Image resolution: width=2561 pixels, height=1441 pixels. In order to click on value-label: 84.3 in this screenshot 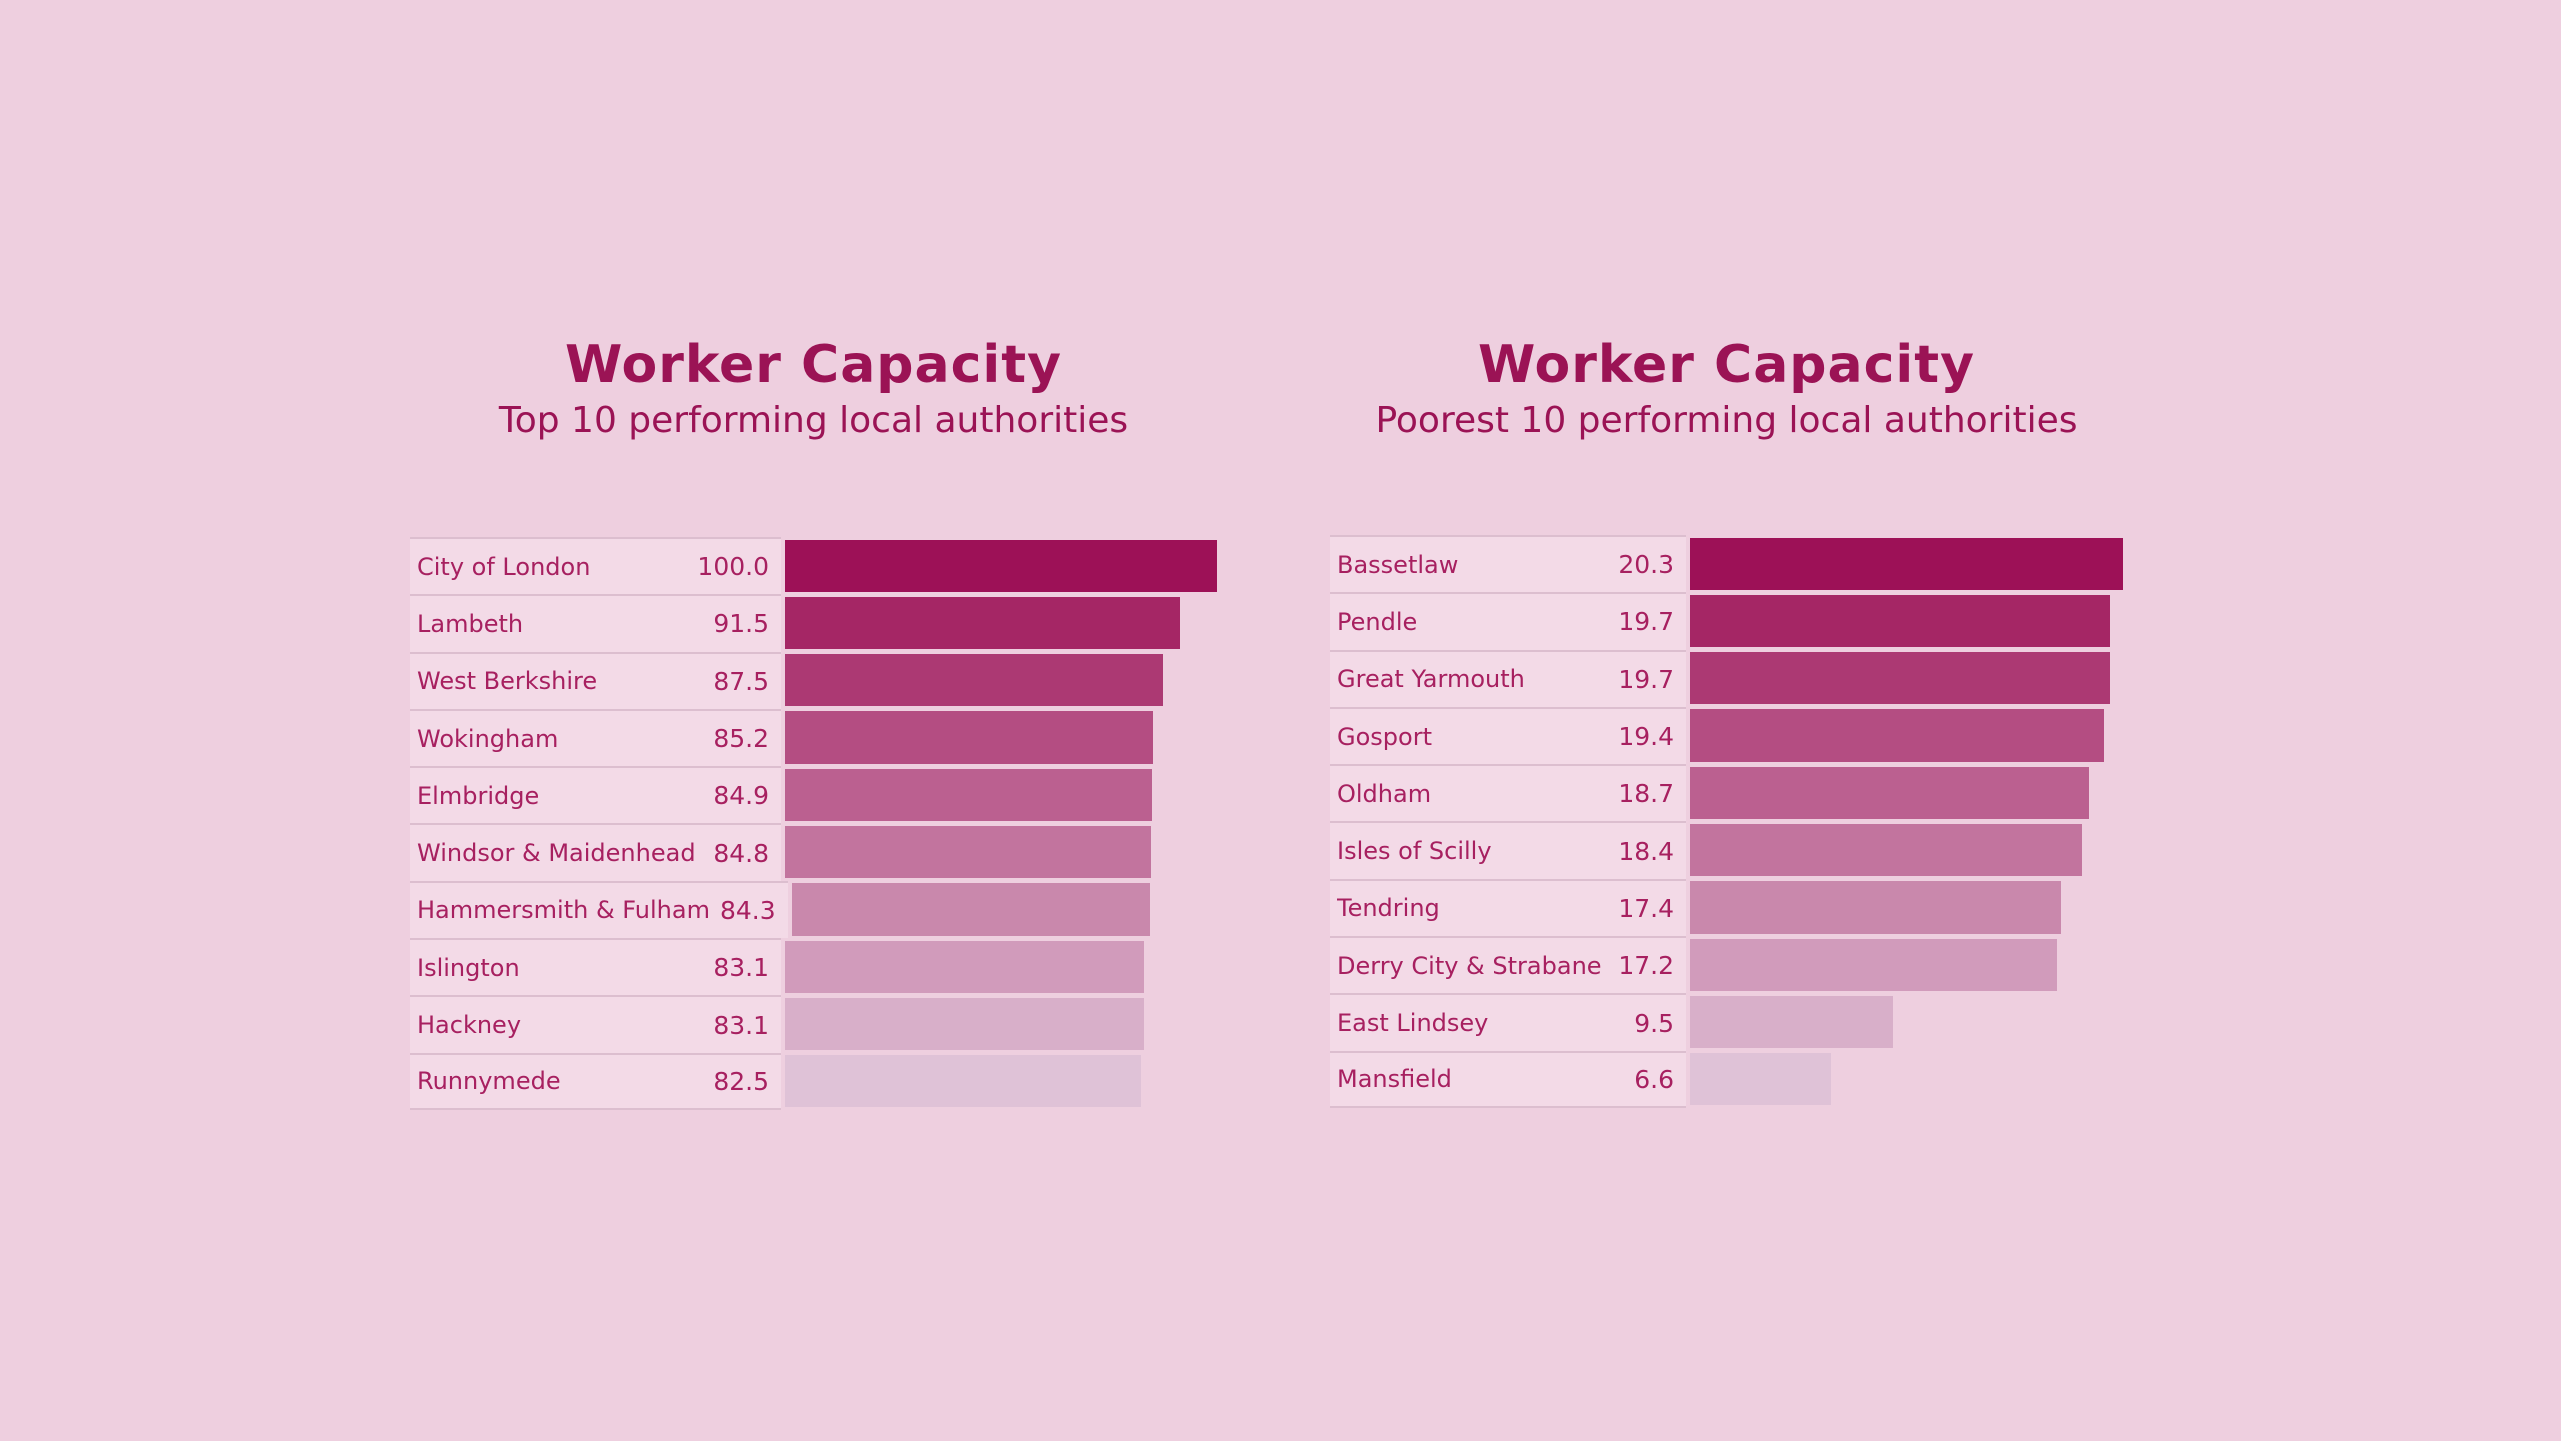, I will do `click(747, 910)`.